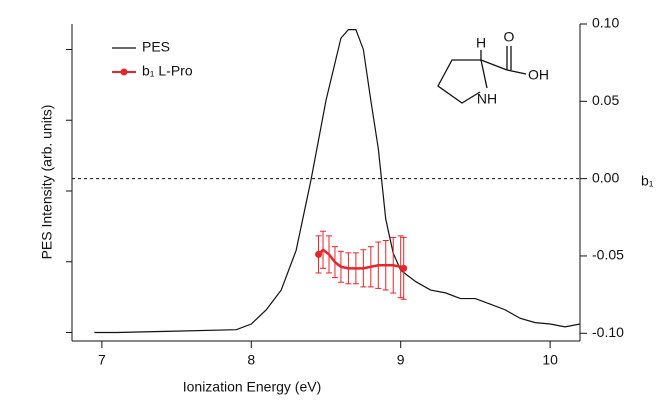 This screenshot has height=406, width=670. Describe the element at coordinates (647, 181) in the screenshot. I see `y2-axis-label: b₁` at that location.